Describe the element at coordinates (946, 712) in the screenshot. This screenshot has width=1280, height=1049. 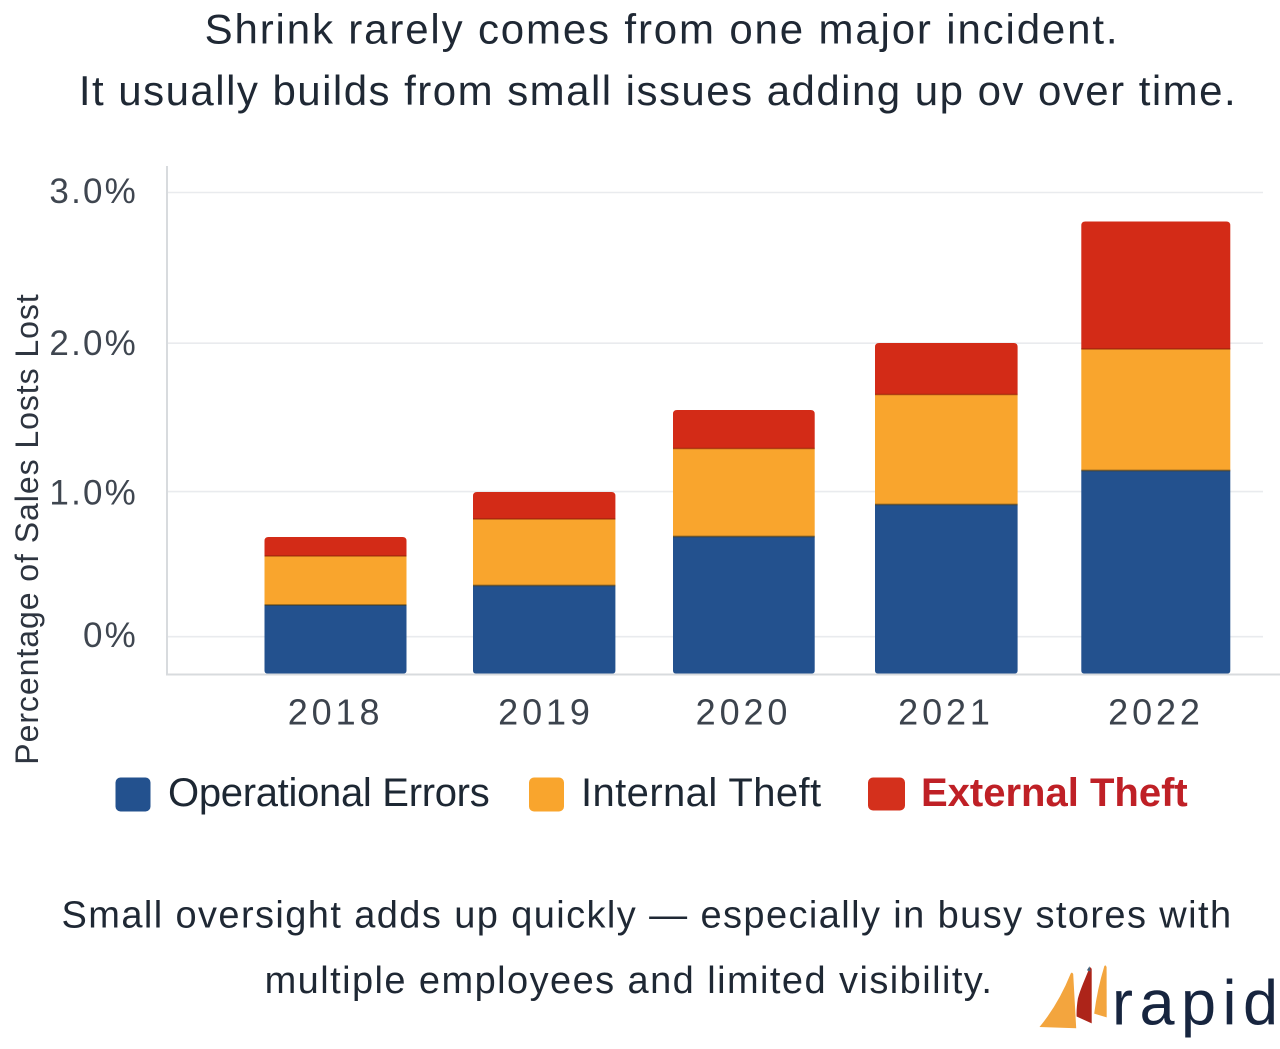
I see `svg-text: 2021` at that location.